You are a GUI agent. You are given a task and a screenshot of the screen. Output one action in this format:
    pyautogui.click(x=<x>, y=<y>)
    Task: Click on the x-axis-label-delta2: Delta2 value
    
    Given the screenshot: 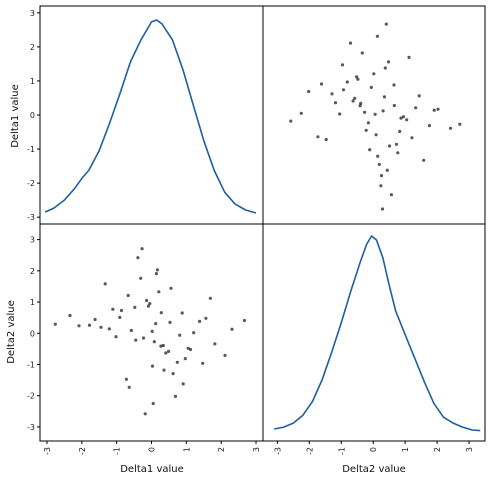 What is the action you would take?
    pyautogui.click(x=374, y=469)
    